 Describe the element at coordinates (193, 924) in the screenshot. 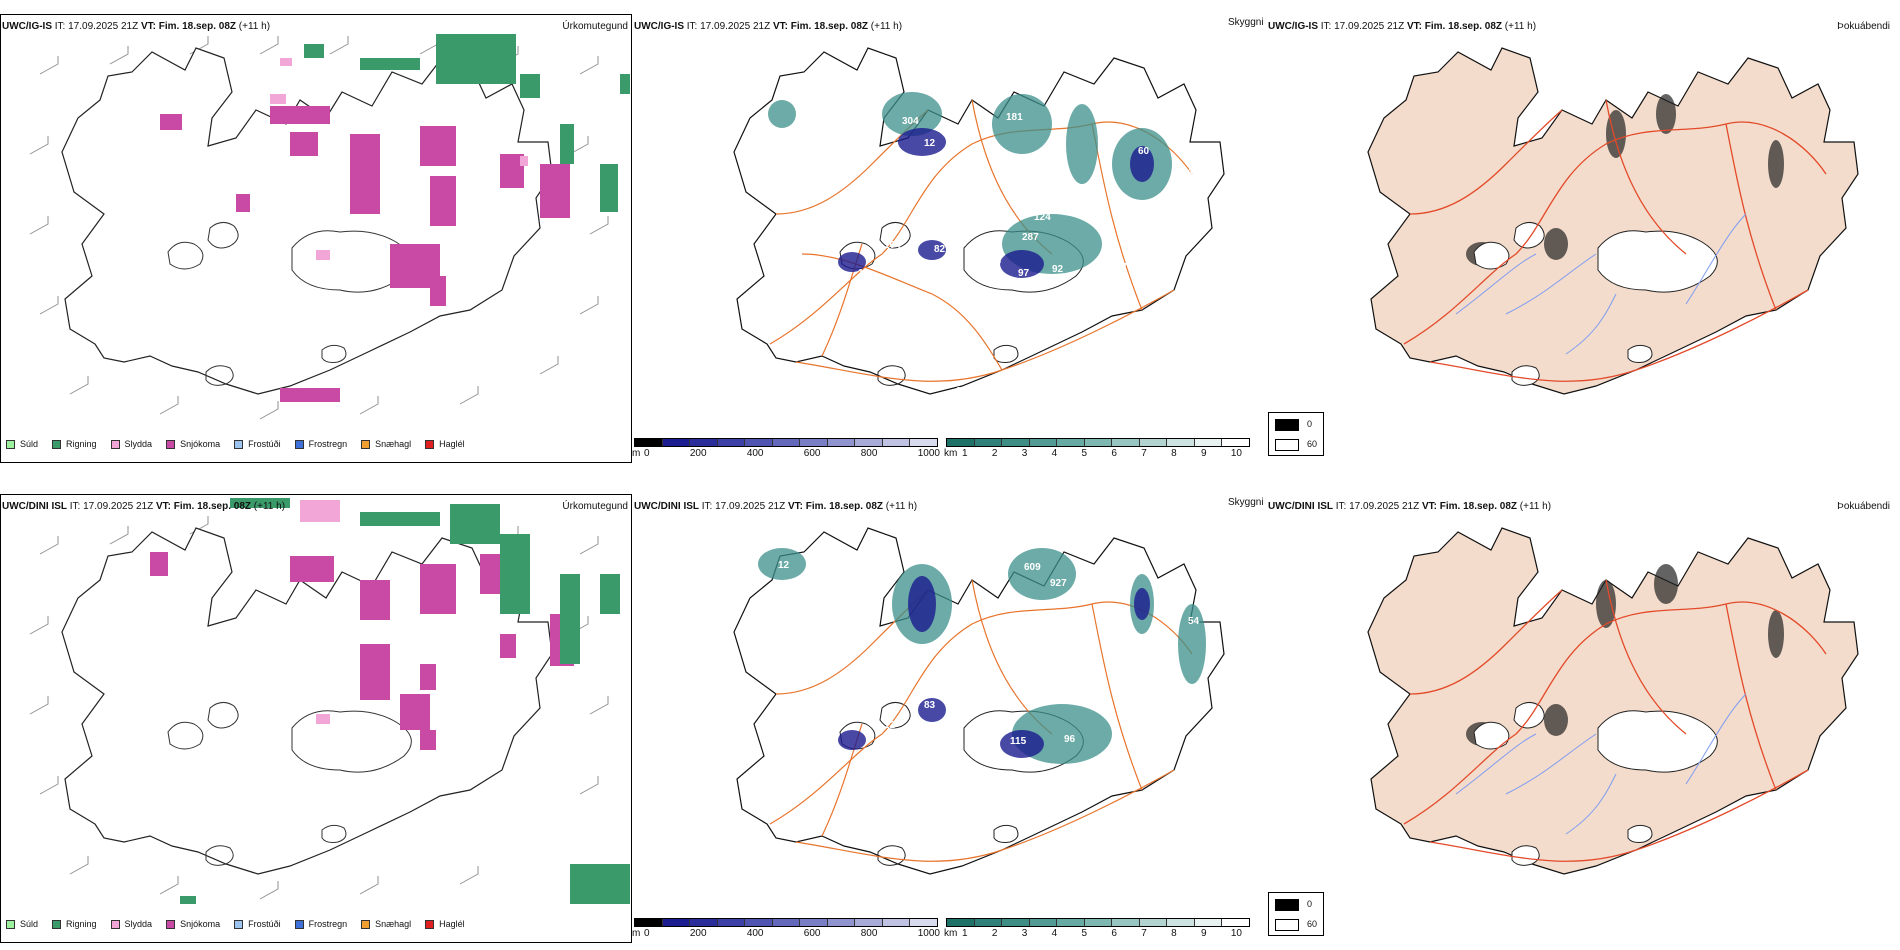

I see `legend-item: Snjókoma` at that location.